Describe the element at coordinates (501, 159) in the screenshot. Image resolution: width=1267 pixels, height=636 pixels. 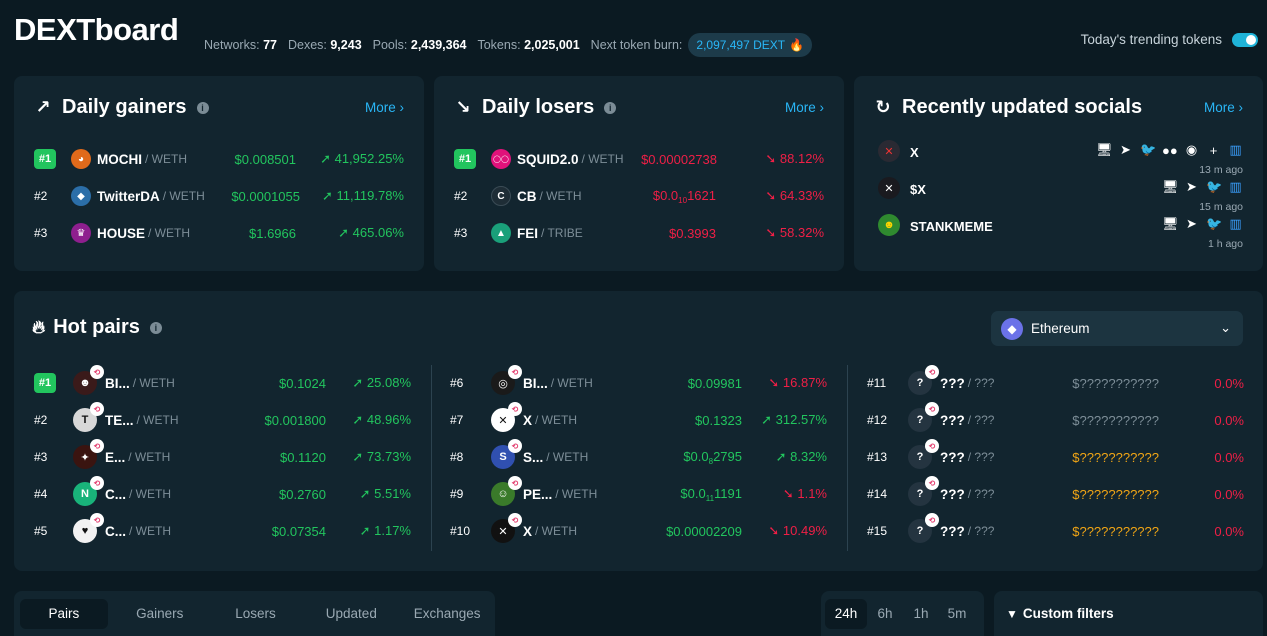
I see `squid-token-icon: ◯◯` at that location.